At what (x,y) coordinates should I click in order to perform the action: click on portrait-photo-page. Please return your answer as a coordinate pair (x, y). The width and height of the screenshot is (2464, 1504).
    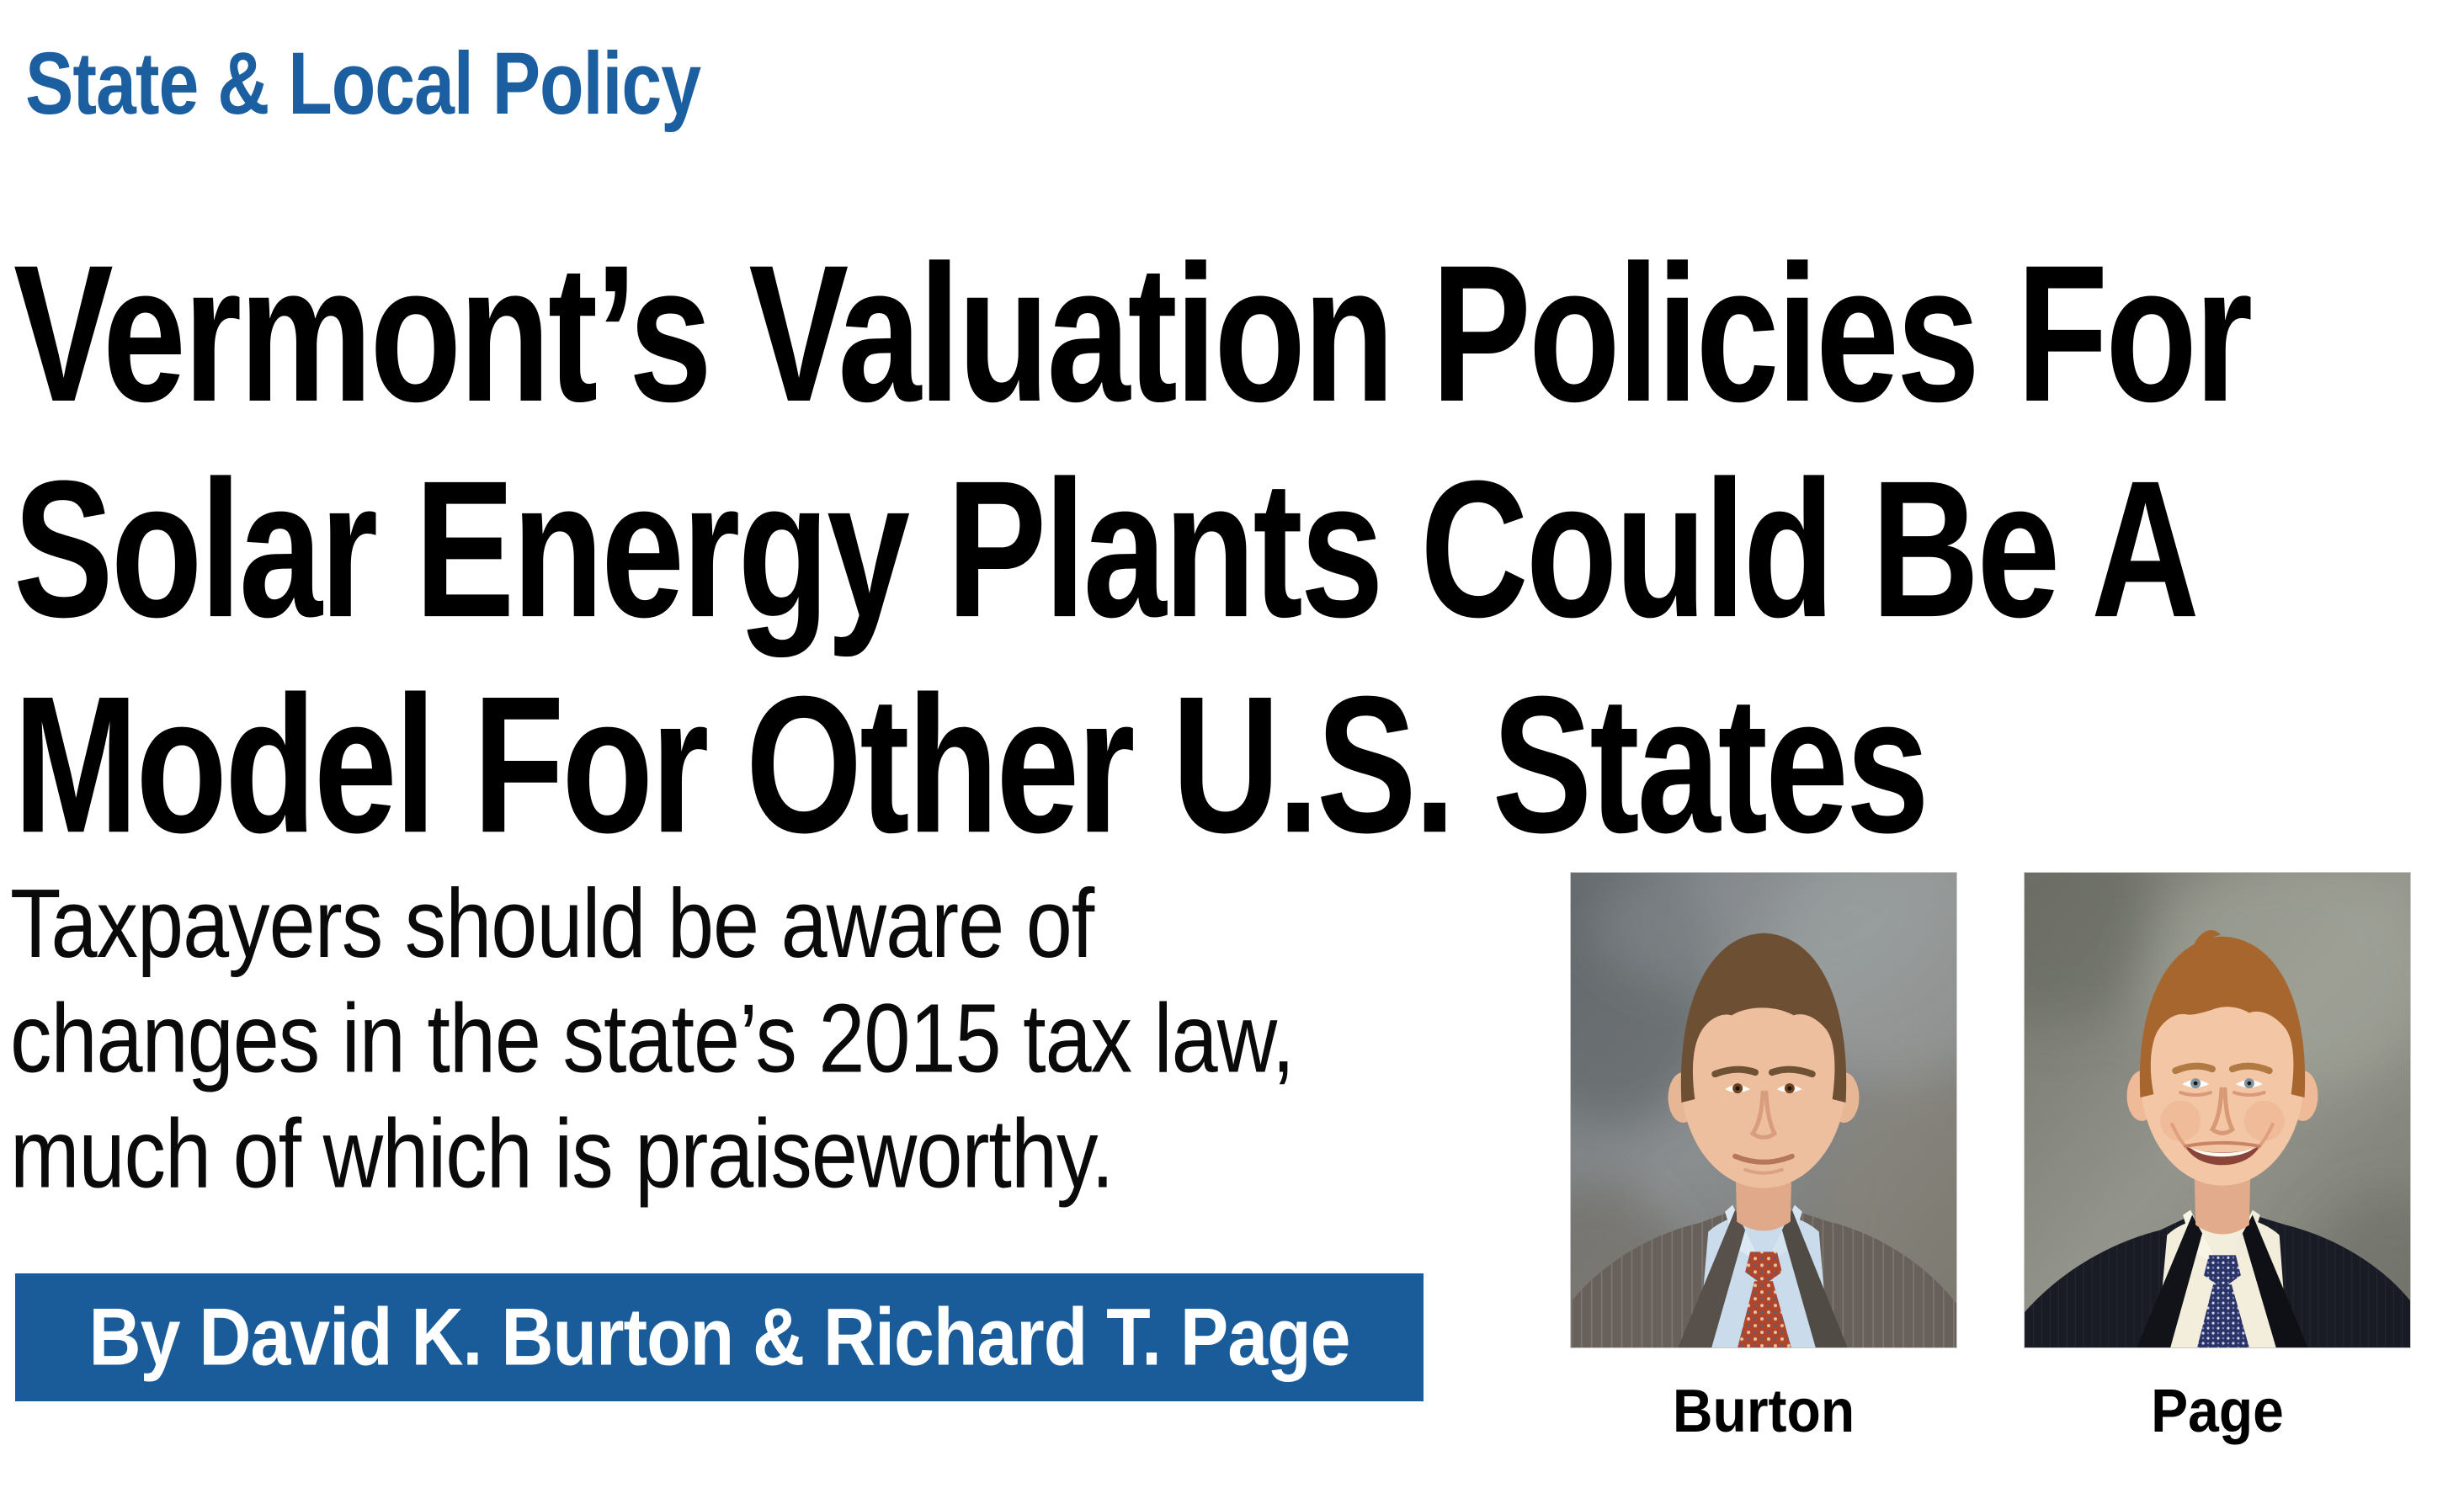
    Looking at the image, I should click on (2217, 1110).